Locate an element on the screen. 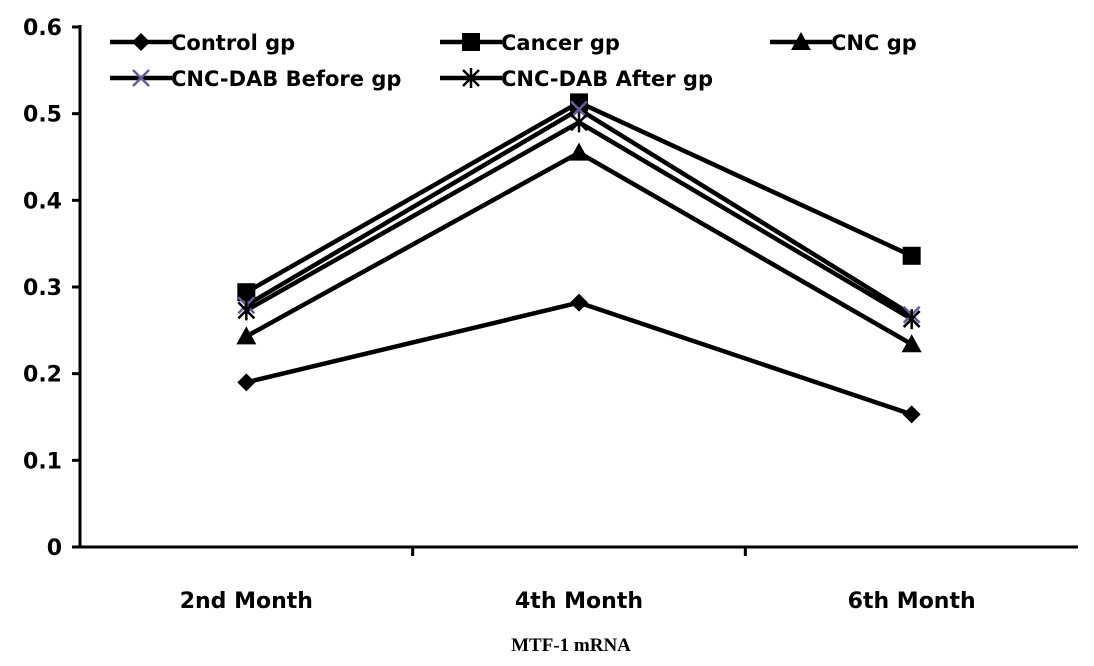 This screenshot has width=1094, height=666. legend-label: Control gp is located at coordinates (233, 43).